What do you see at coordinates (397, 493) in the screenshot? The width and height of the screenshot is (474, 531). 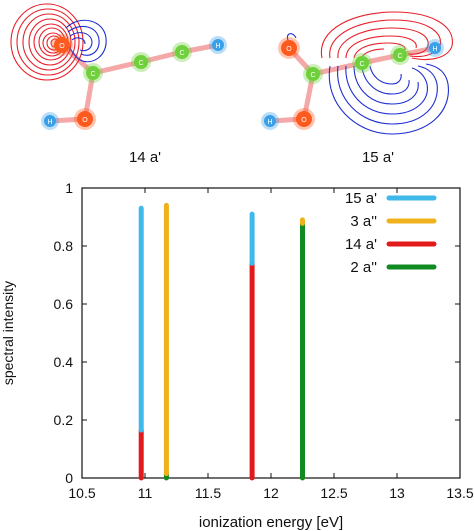 I see `x-tick-label: 13` at bounding box center [397, 493].